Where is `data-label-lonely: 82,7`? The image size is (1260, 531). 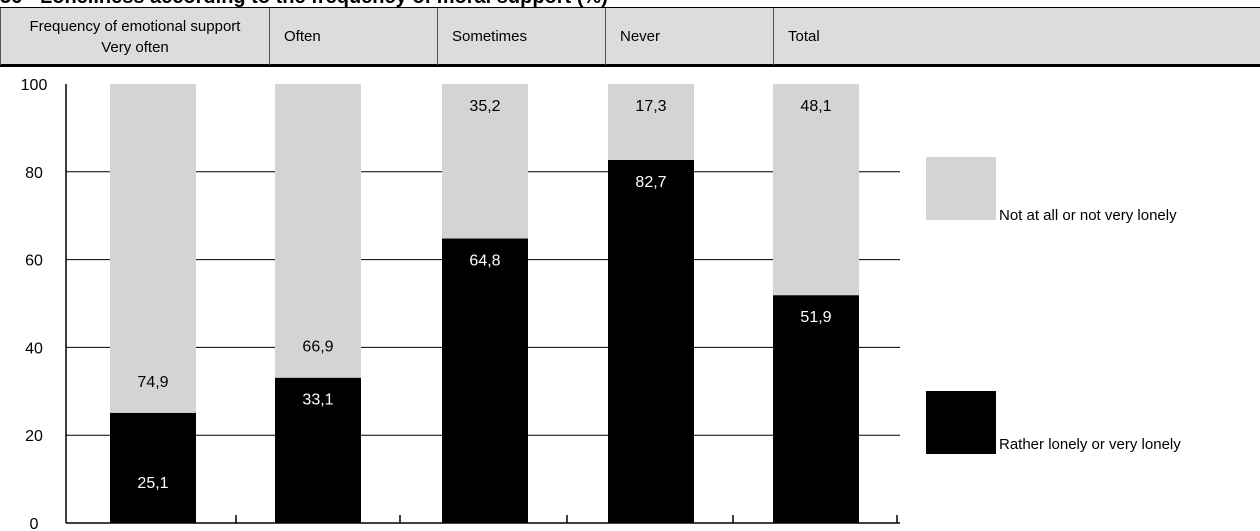
data-label-lonely: 82,7 is located at coordinates (650, 182).